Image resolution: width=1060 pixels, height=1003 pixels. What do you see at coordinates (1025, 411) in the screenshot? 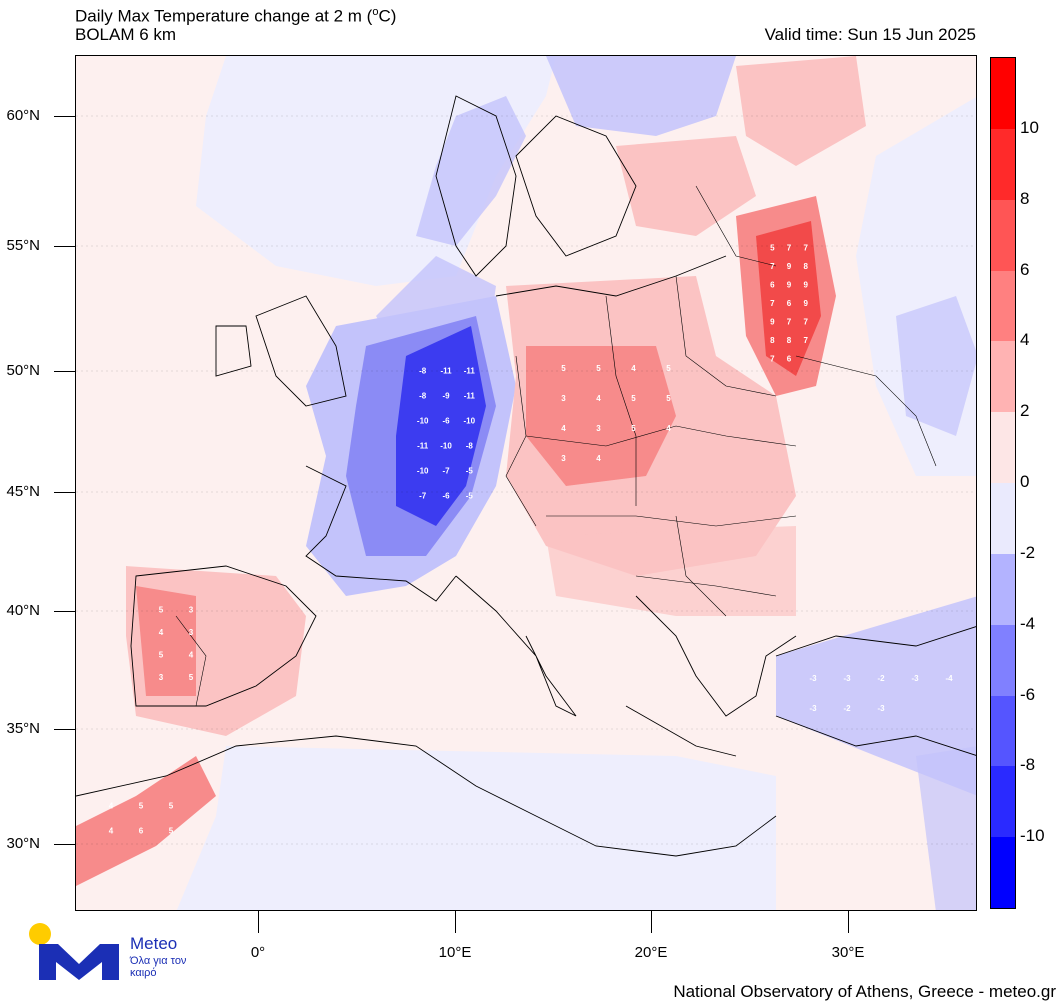
I see `colorbar-label: 2` at bounding box center [1025, 411].